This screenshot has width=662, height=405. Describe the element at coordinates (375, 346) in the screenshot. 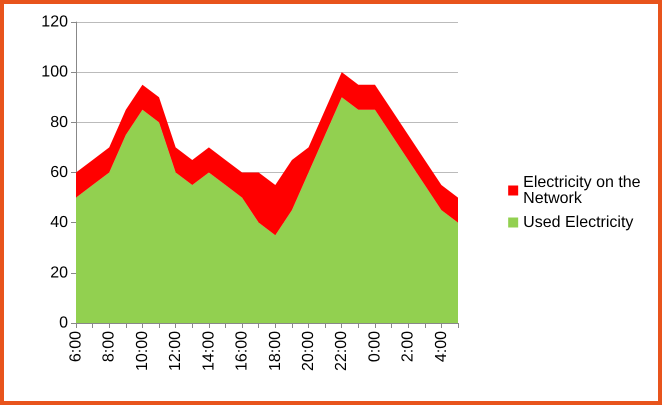

I see `x-tick-label: 0:00` at that location.